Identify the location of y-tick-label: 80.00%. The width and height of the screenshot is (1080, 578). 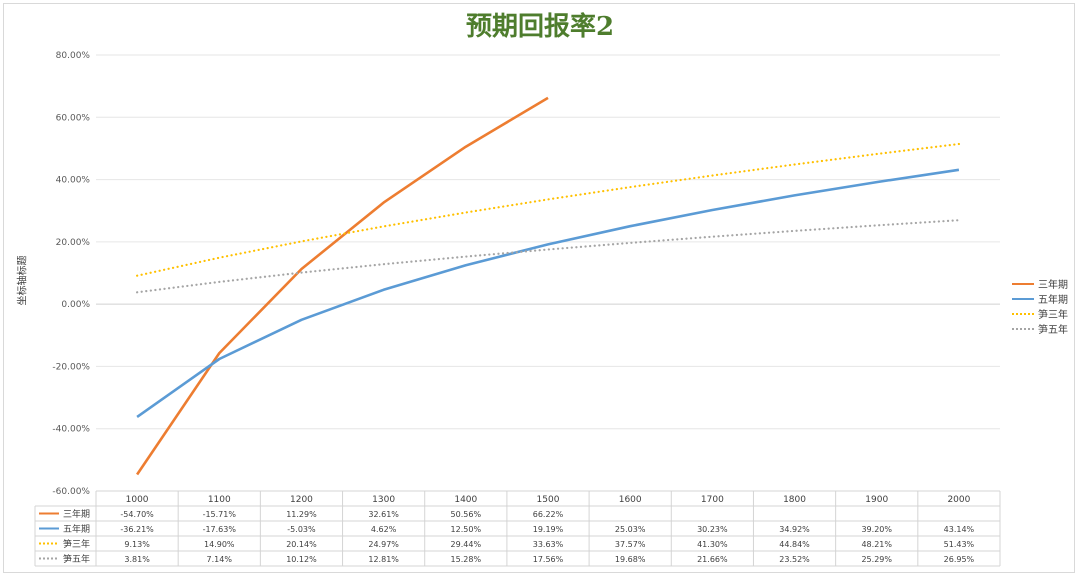
(73, 56).